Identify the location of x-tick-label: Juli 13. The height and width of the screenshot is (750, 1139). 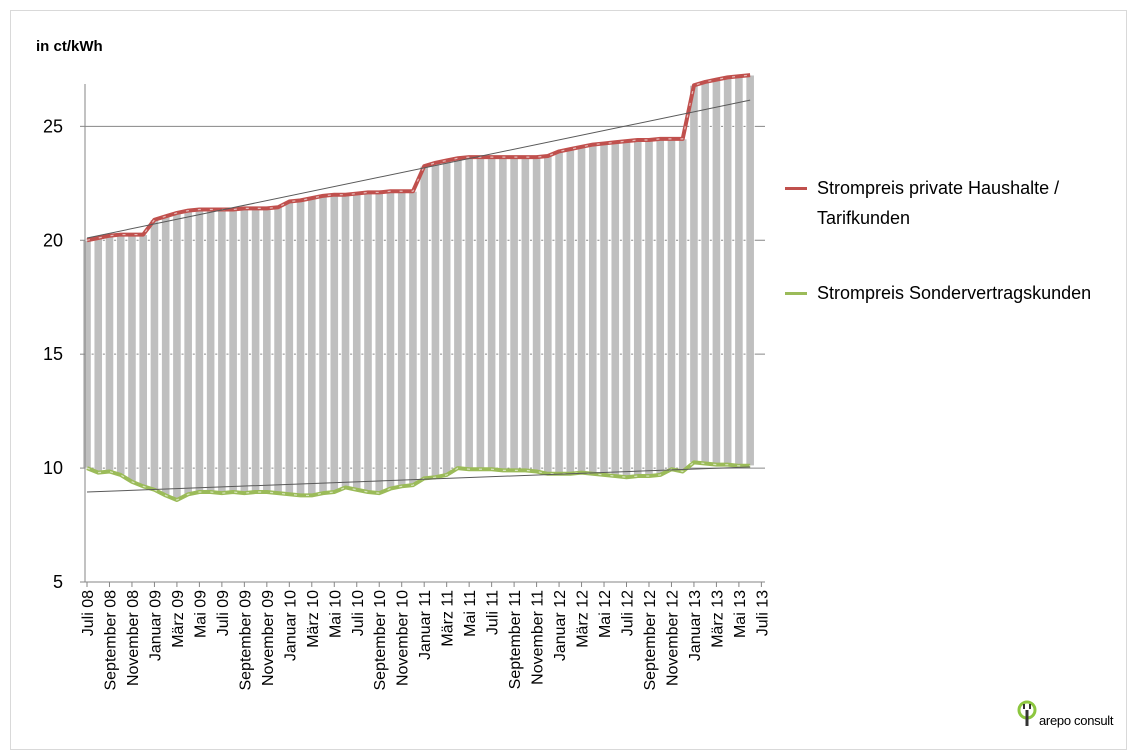
(762, 613).